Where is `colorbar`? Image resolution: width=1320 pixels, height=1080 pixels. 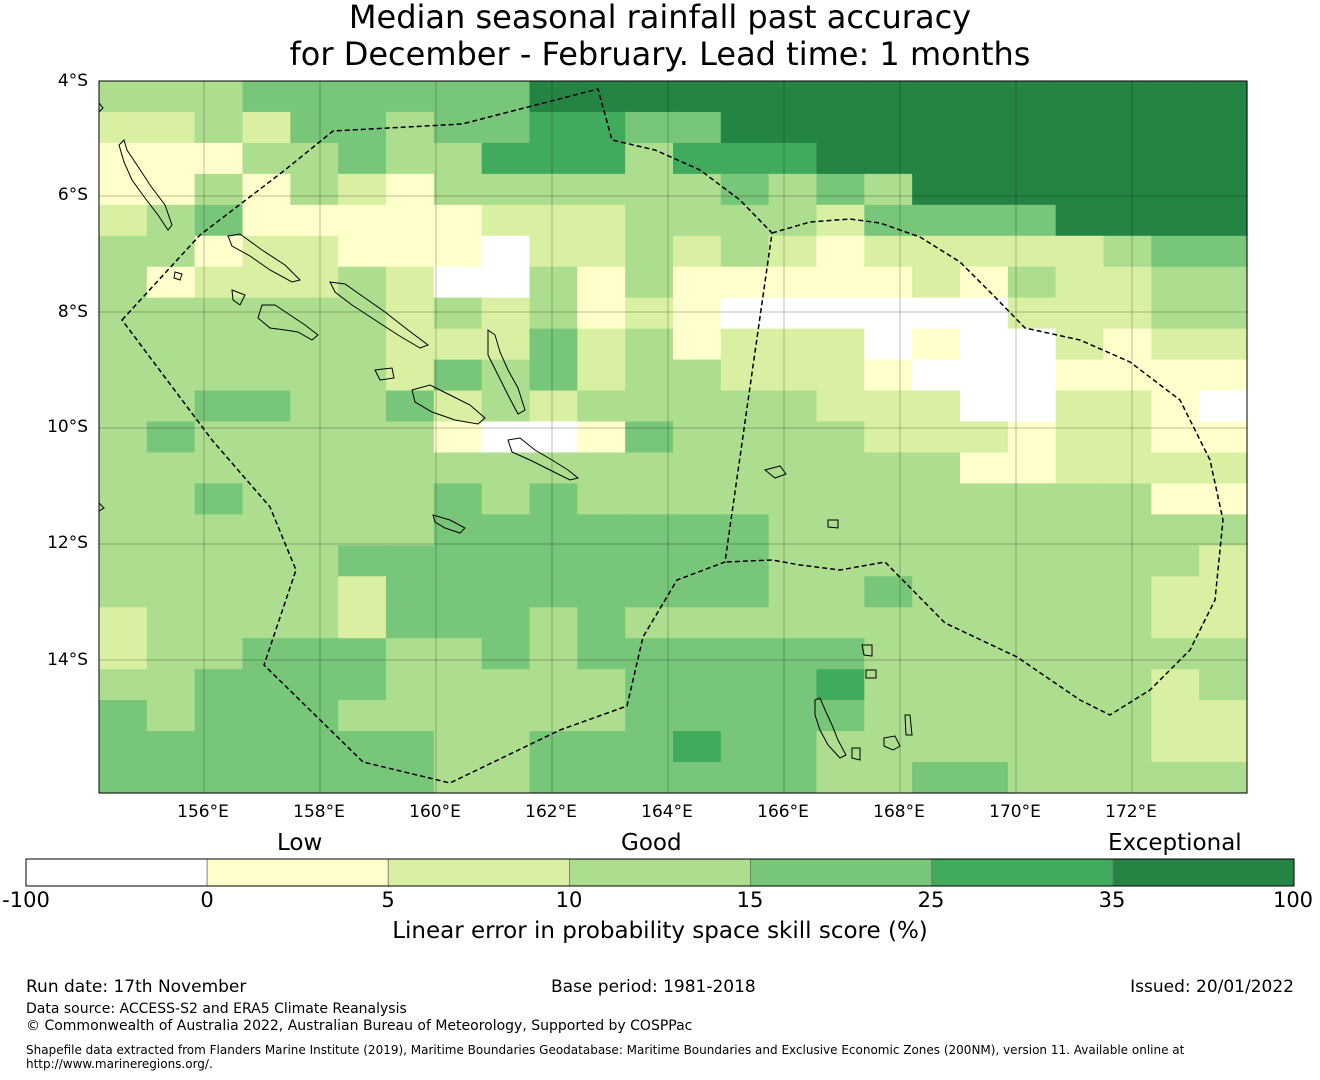
colorbar is located at coordinates (660, 872).